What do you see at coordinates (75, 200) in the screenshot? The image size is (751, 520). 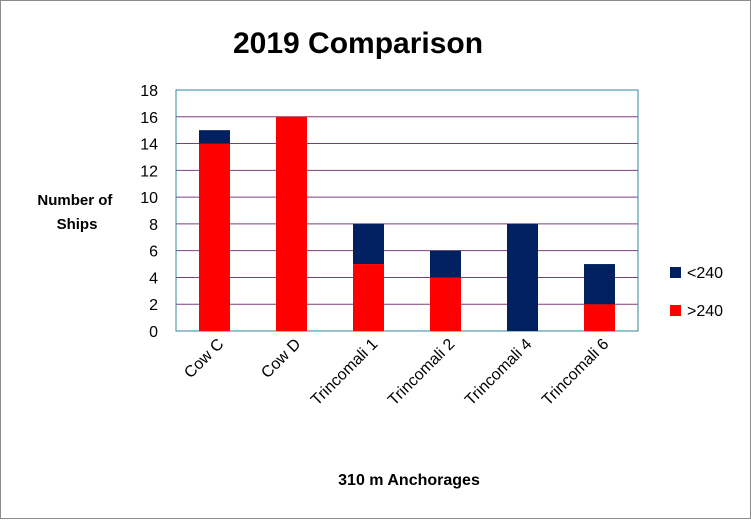 I see `y-axis-label-line-1: Number of` at bounding box center [75, 200].